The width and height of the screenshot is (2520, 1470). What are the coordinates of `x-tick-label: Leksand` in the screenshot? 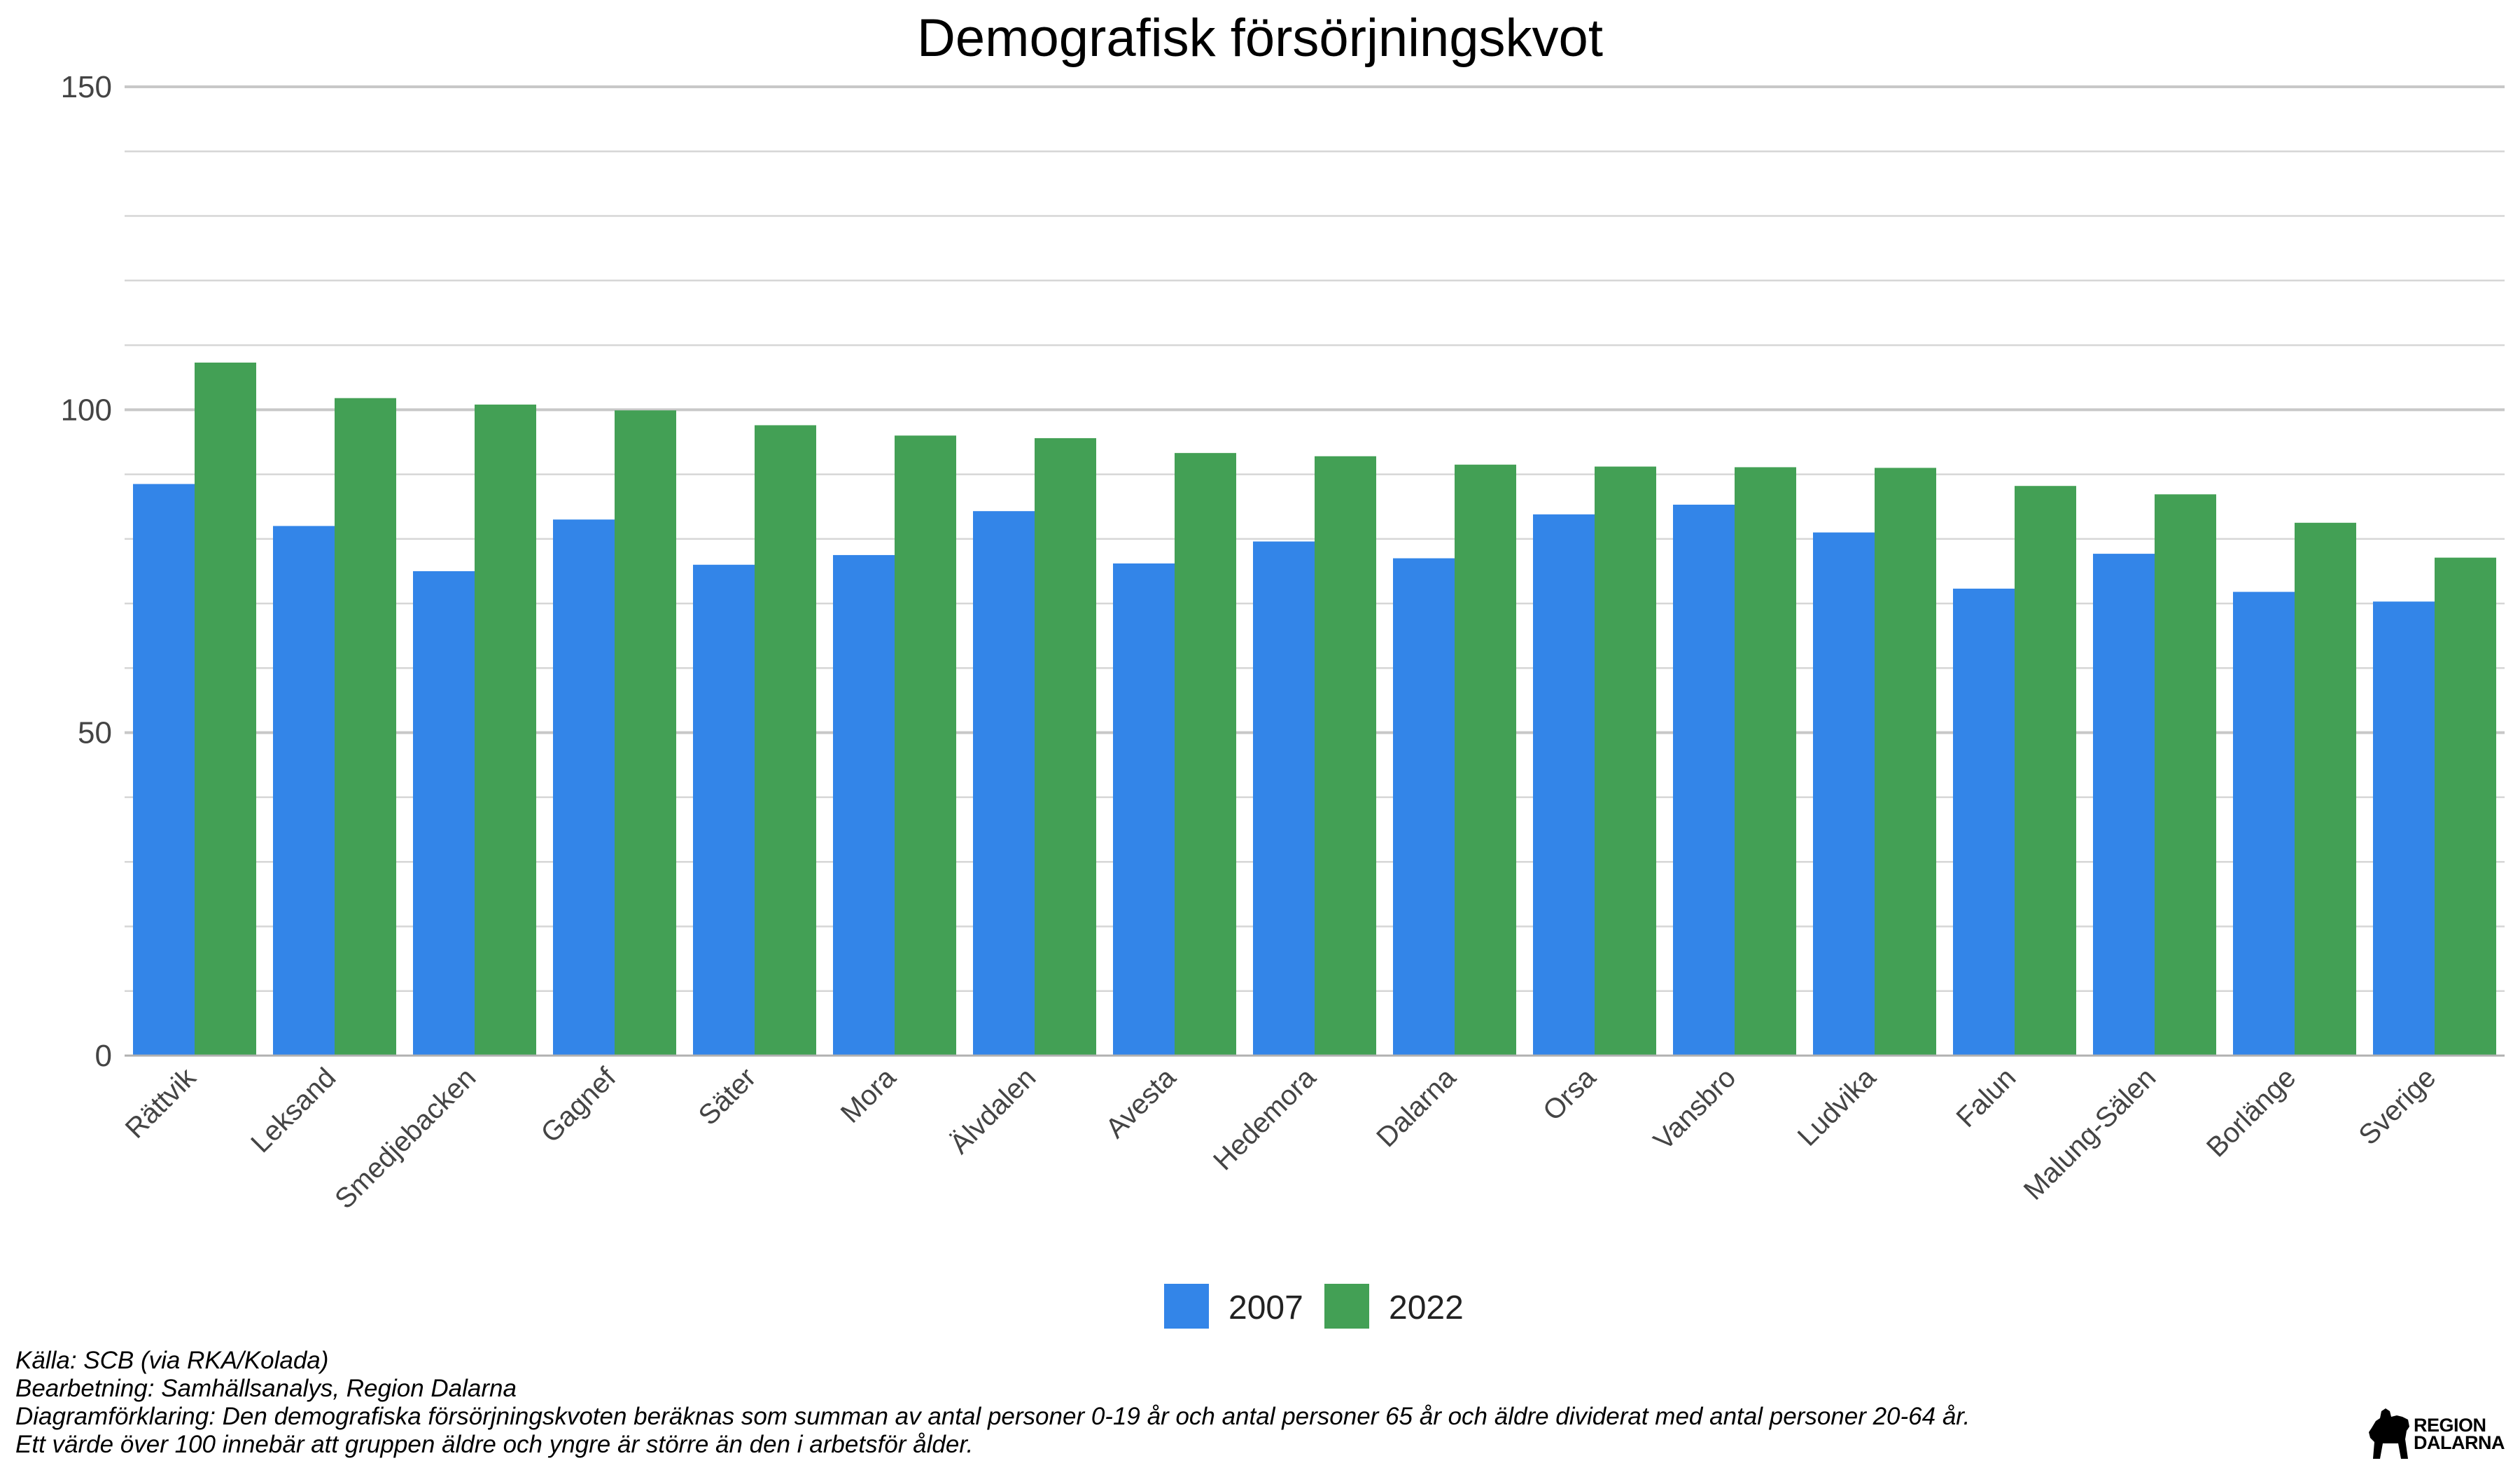 It's located at (293, 1110).